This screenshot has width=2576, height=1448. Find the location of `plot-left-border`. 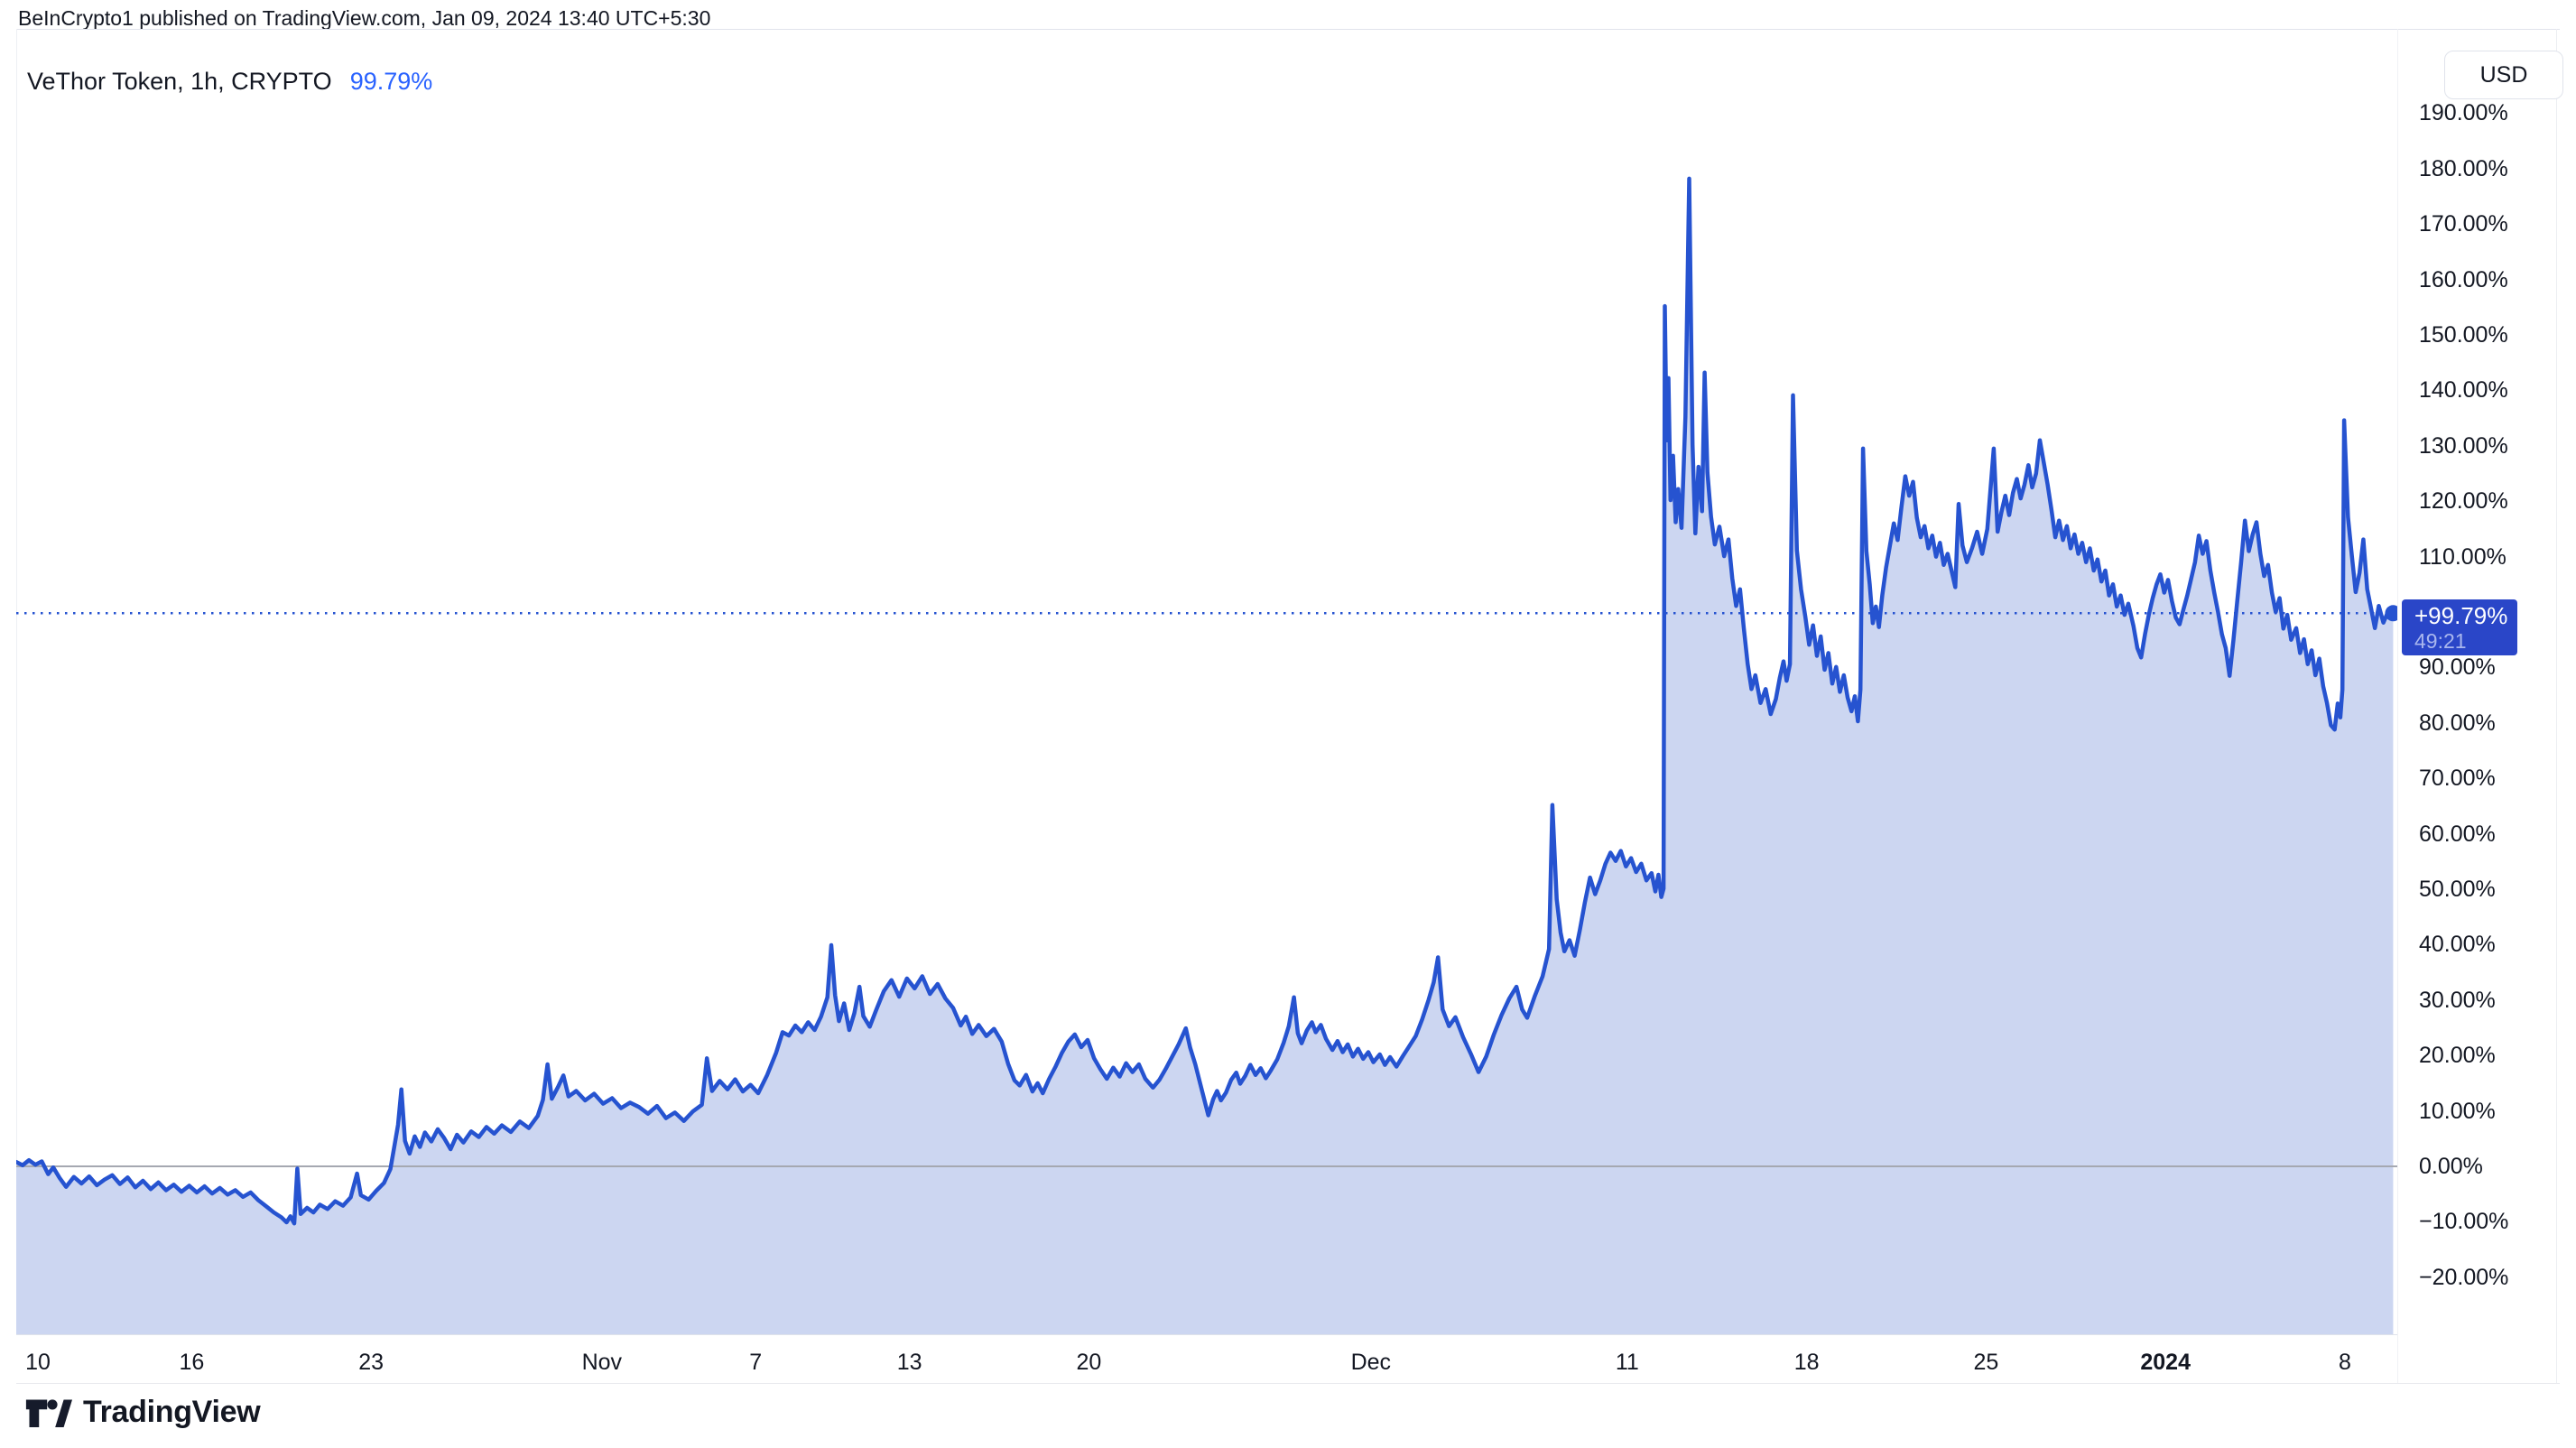

plot-left-border is located at coordinates (16, 681).